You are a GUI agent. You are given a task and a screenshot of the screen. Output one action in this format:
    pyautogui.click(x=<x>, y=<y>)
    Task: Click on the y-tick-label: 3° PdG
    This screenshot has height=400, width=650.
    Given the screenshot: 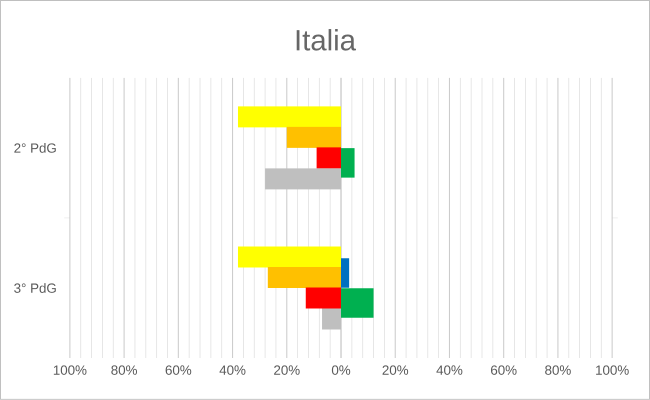 What is the action you would take?
    pyautogui.click(x=35, y=288)
    